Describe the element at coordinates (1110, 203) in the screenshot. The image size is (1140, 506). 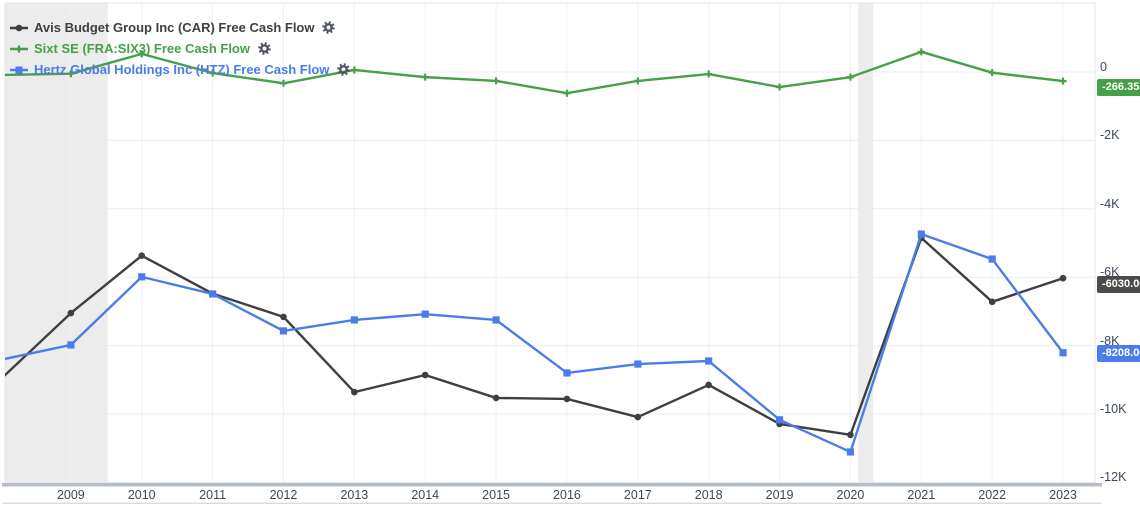
I see `y-tick-label: -4K` at that location.